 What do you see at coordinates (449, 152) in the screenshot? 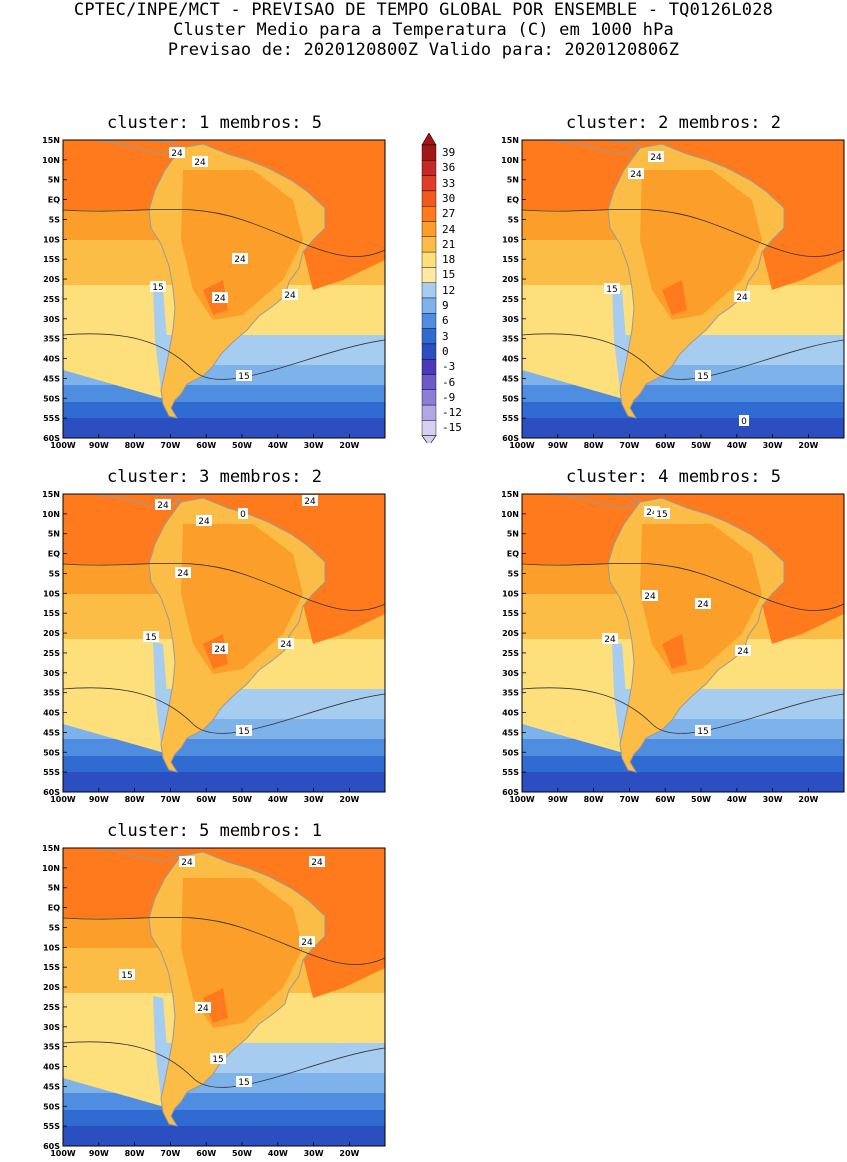
I see `colorbar-label: 39` at bounding box center [449, 152].